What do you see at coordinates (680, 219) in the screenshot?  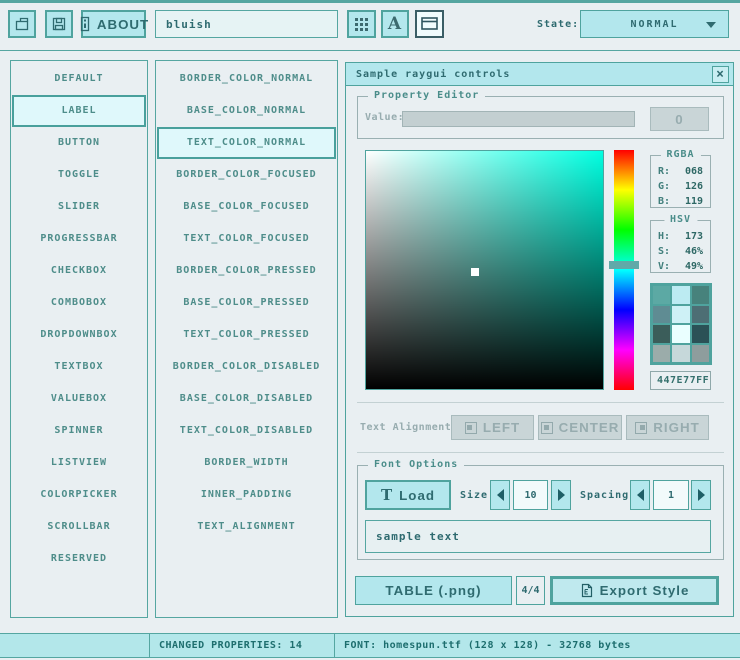 I see `hsv-title: HSV` at bounding box center [680, 219].